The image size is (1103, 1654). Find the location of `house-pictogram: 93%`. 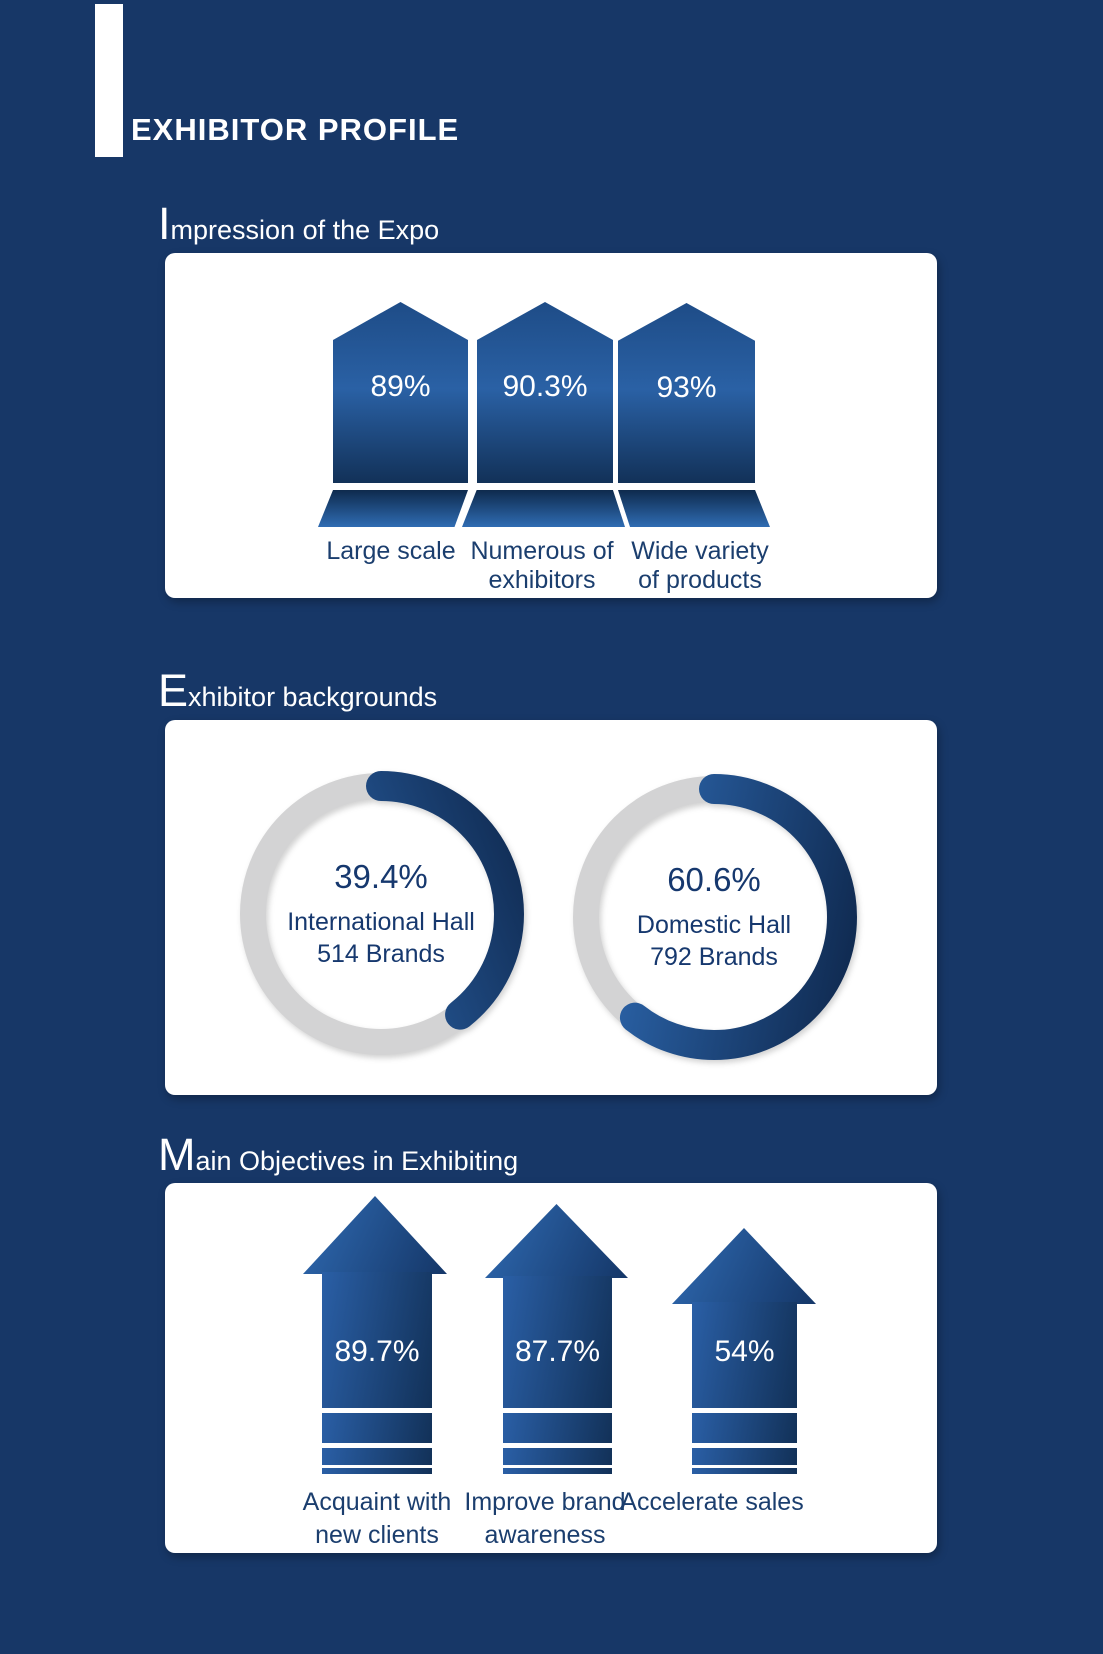

house-pictogram: 93% is located at coordinates (686, 393).